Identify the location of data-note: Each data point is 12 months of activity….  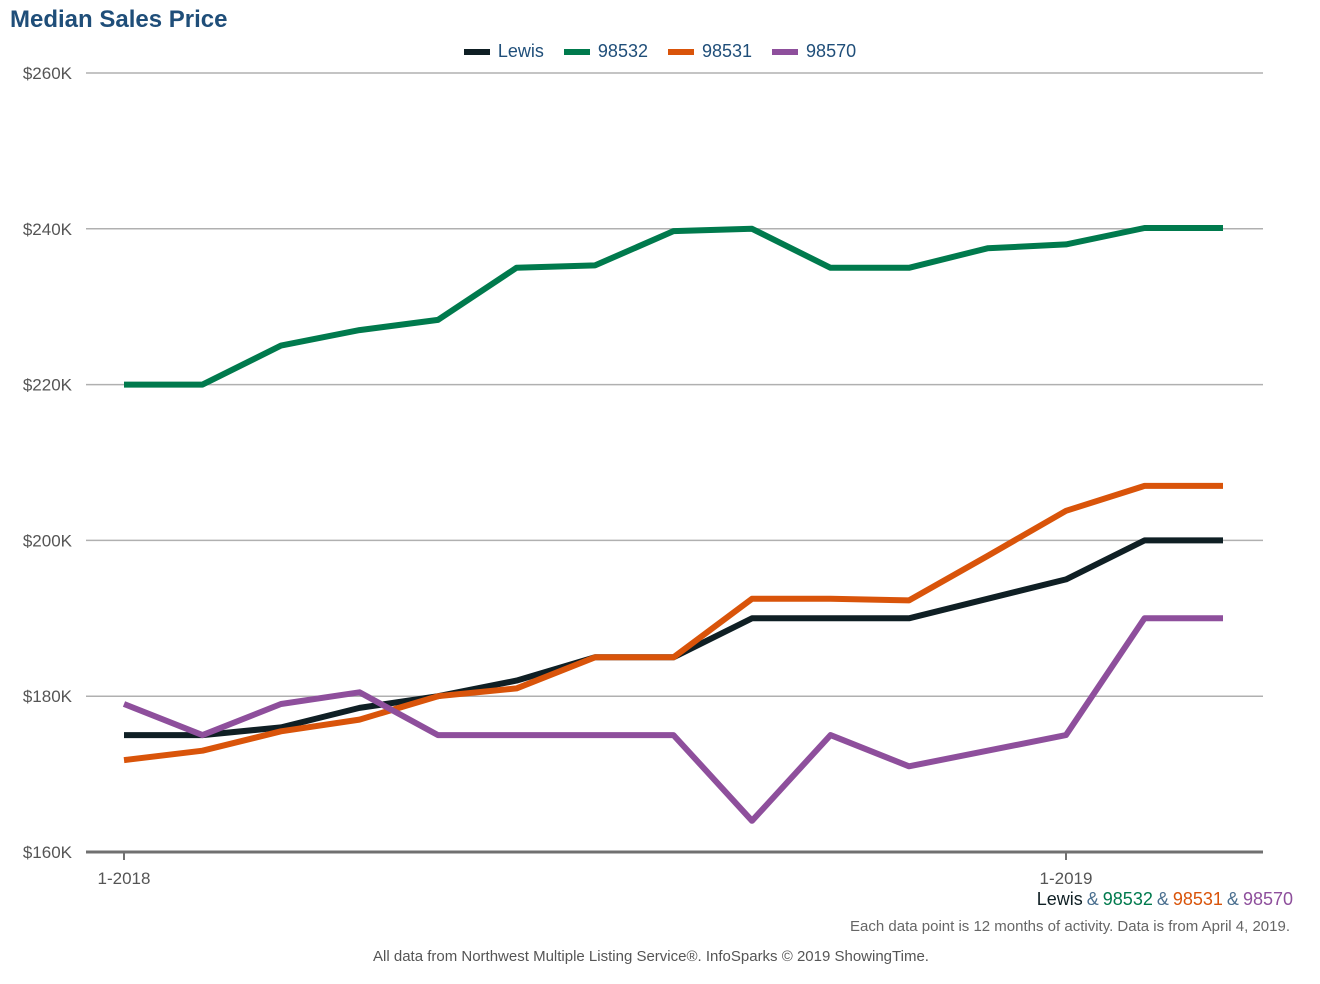
(1070, 926).